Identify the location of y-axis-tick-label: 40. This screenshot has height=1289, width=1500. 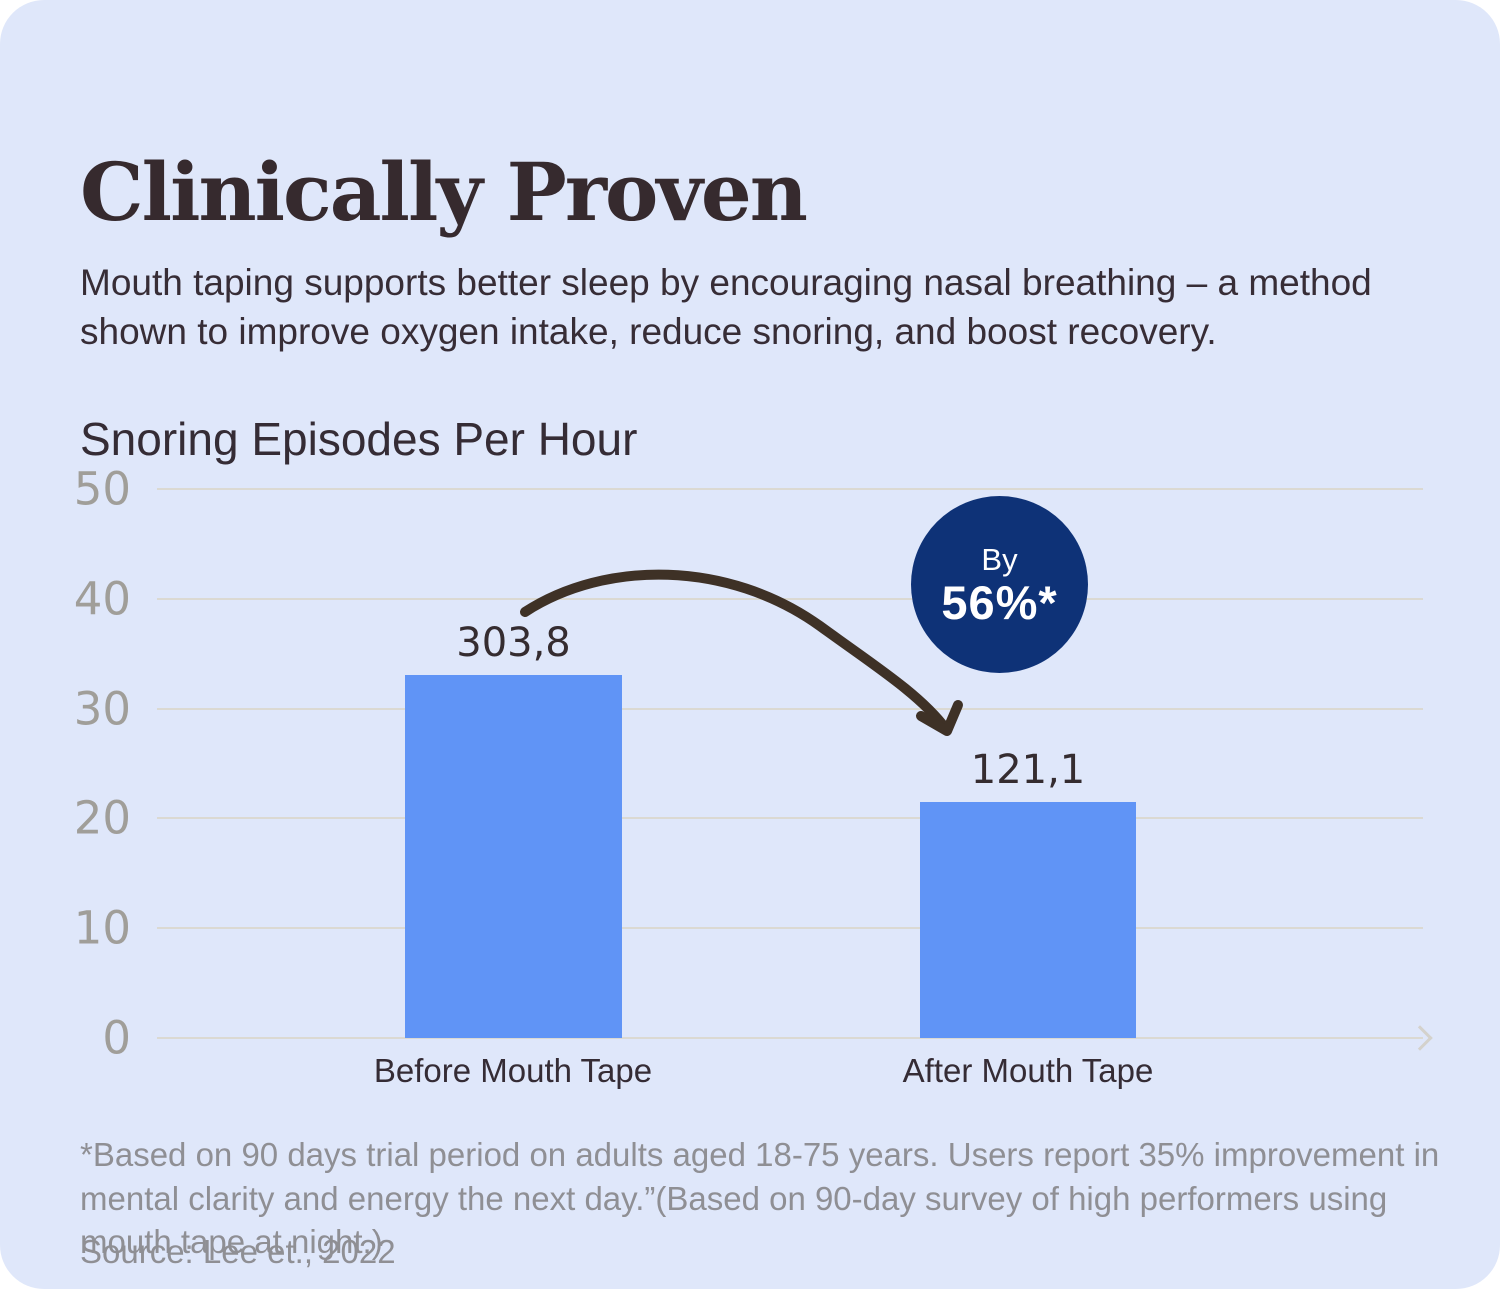
(102, 599).